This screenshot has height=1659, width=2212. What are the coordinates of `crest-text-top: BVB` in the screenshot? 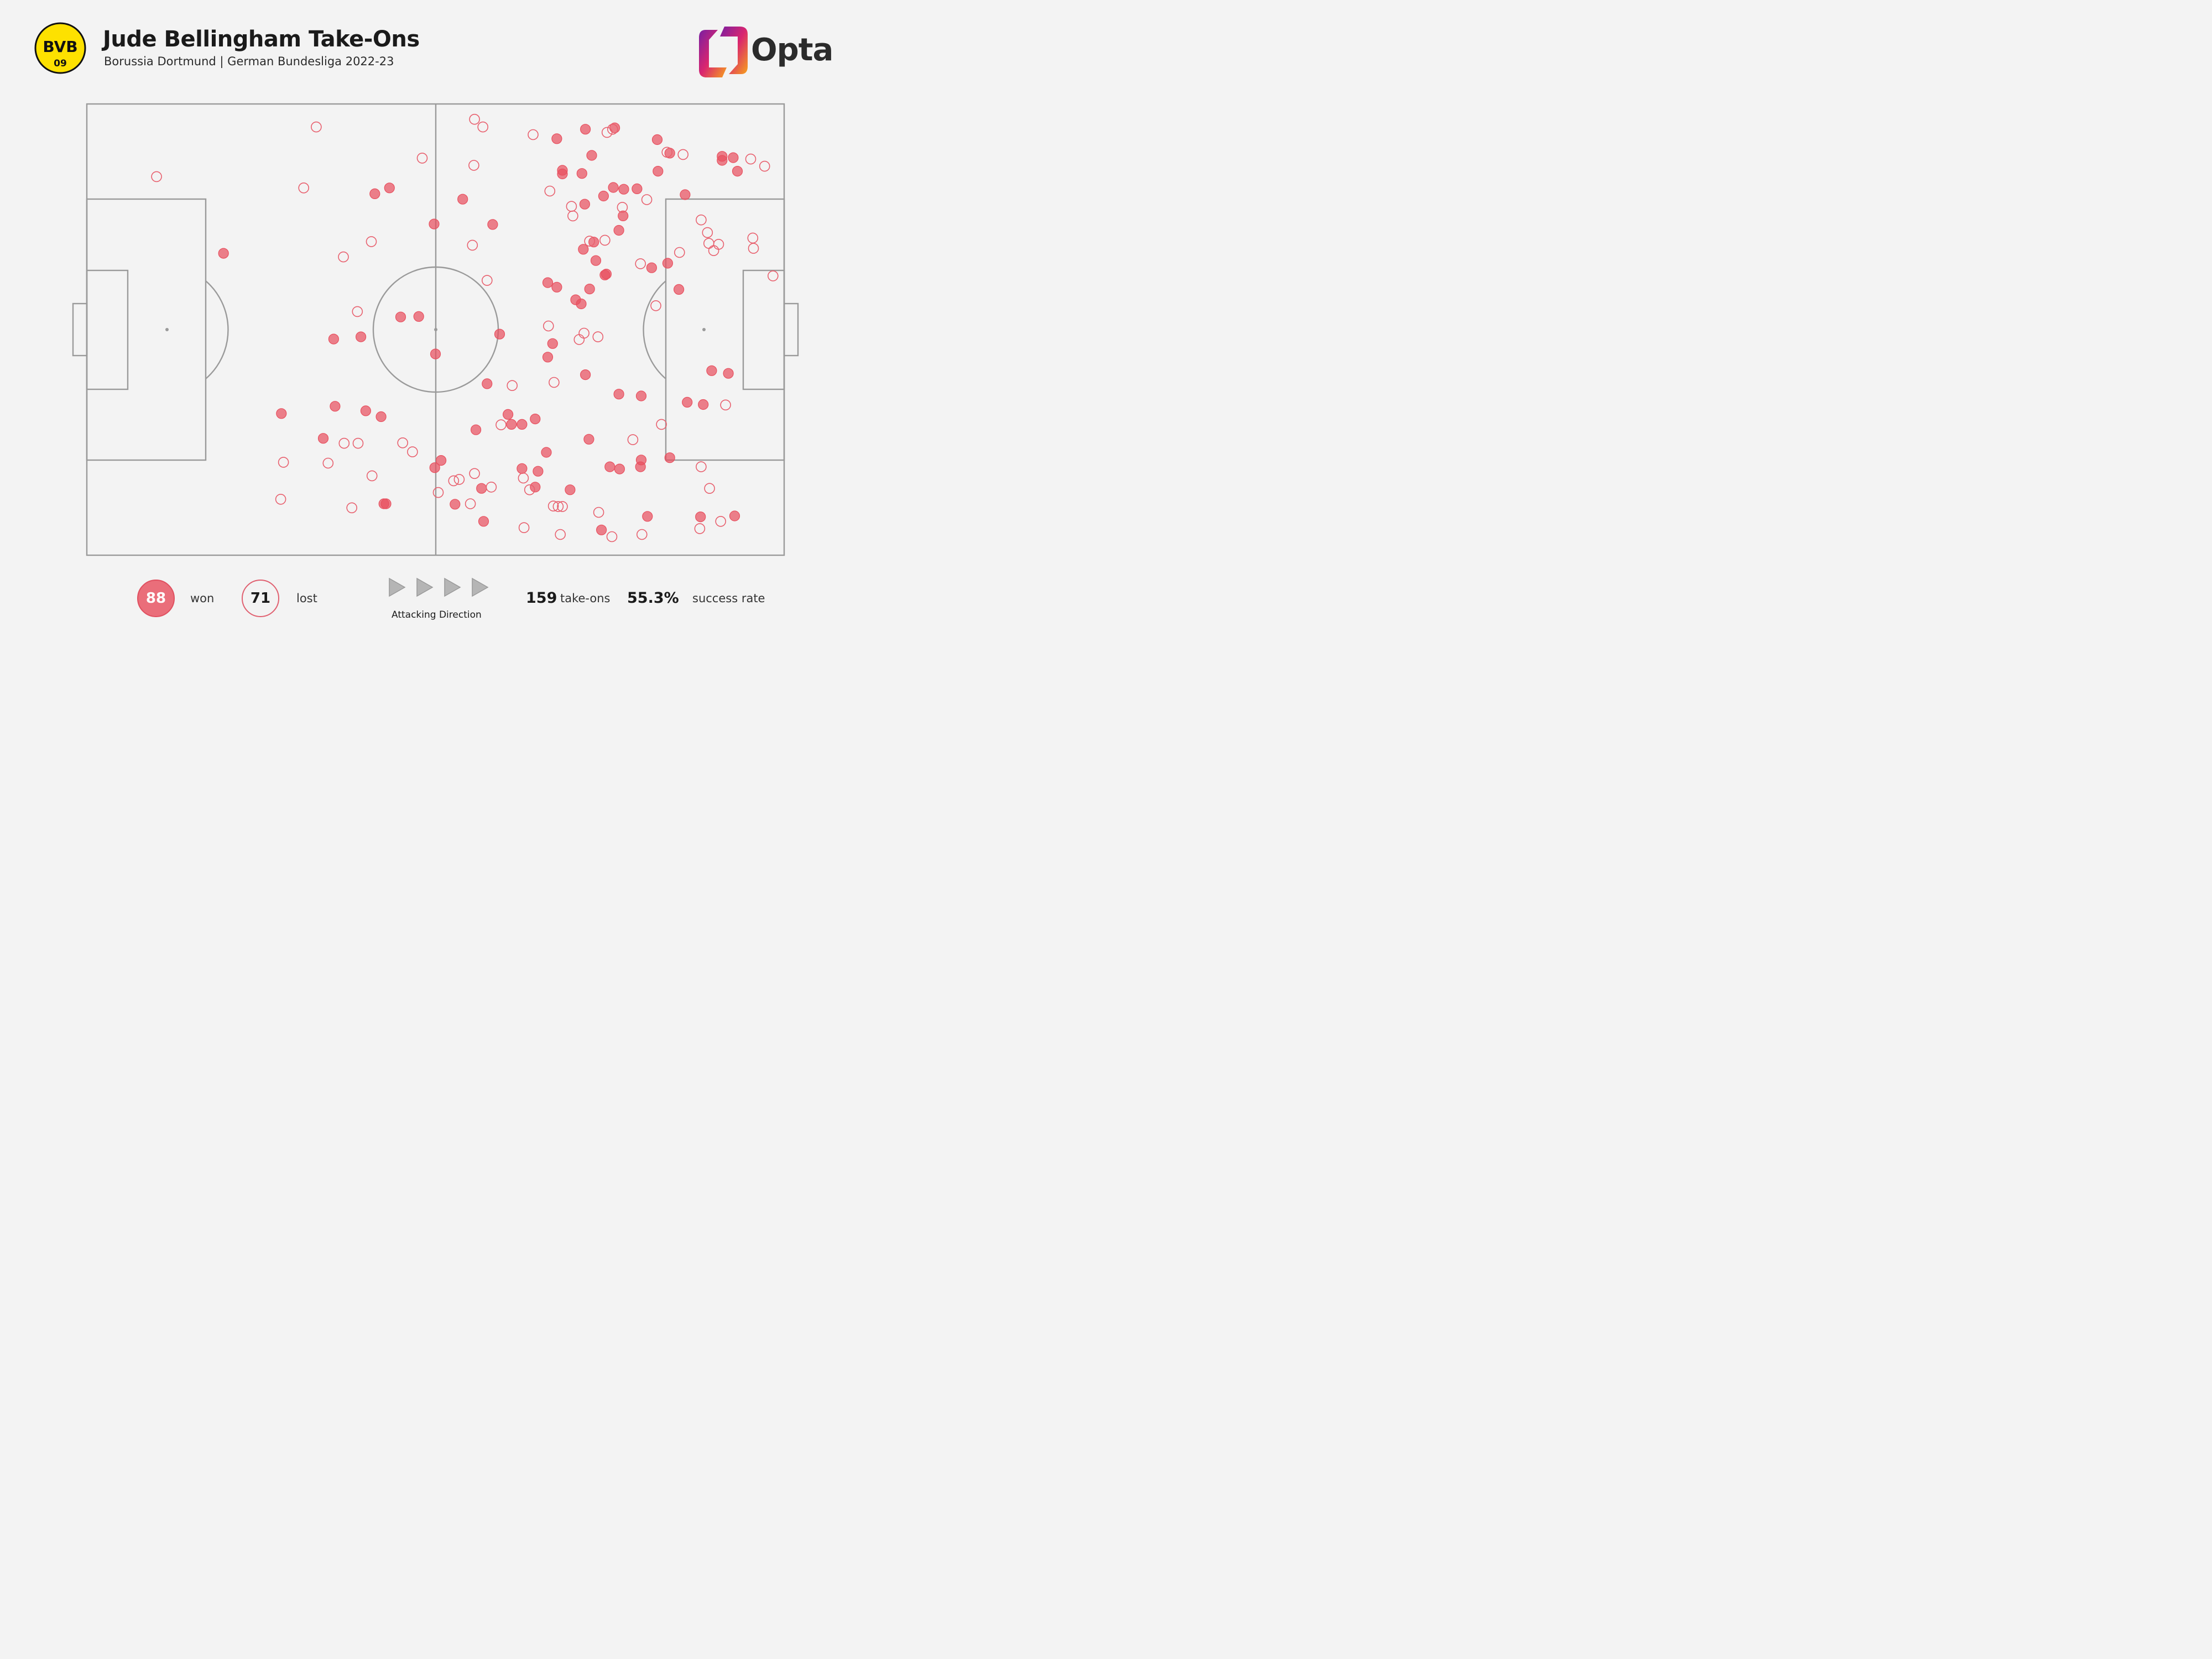 It's located at (60, 47).